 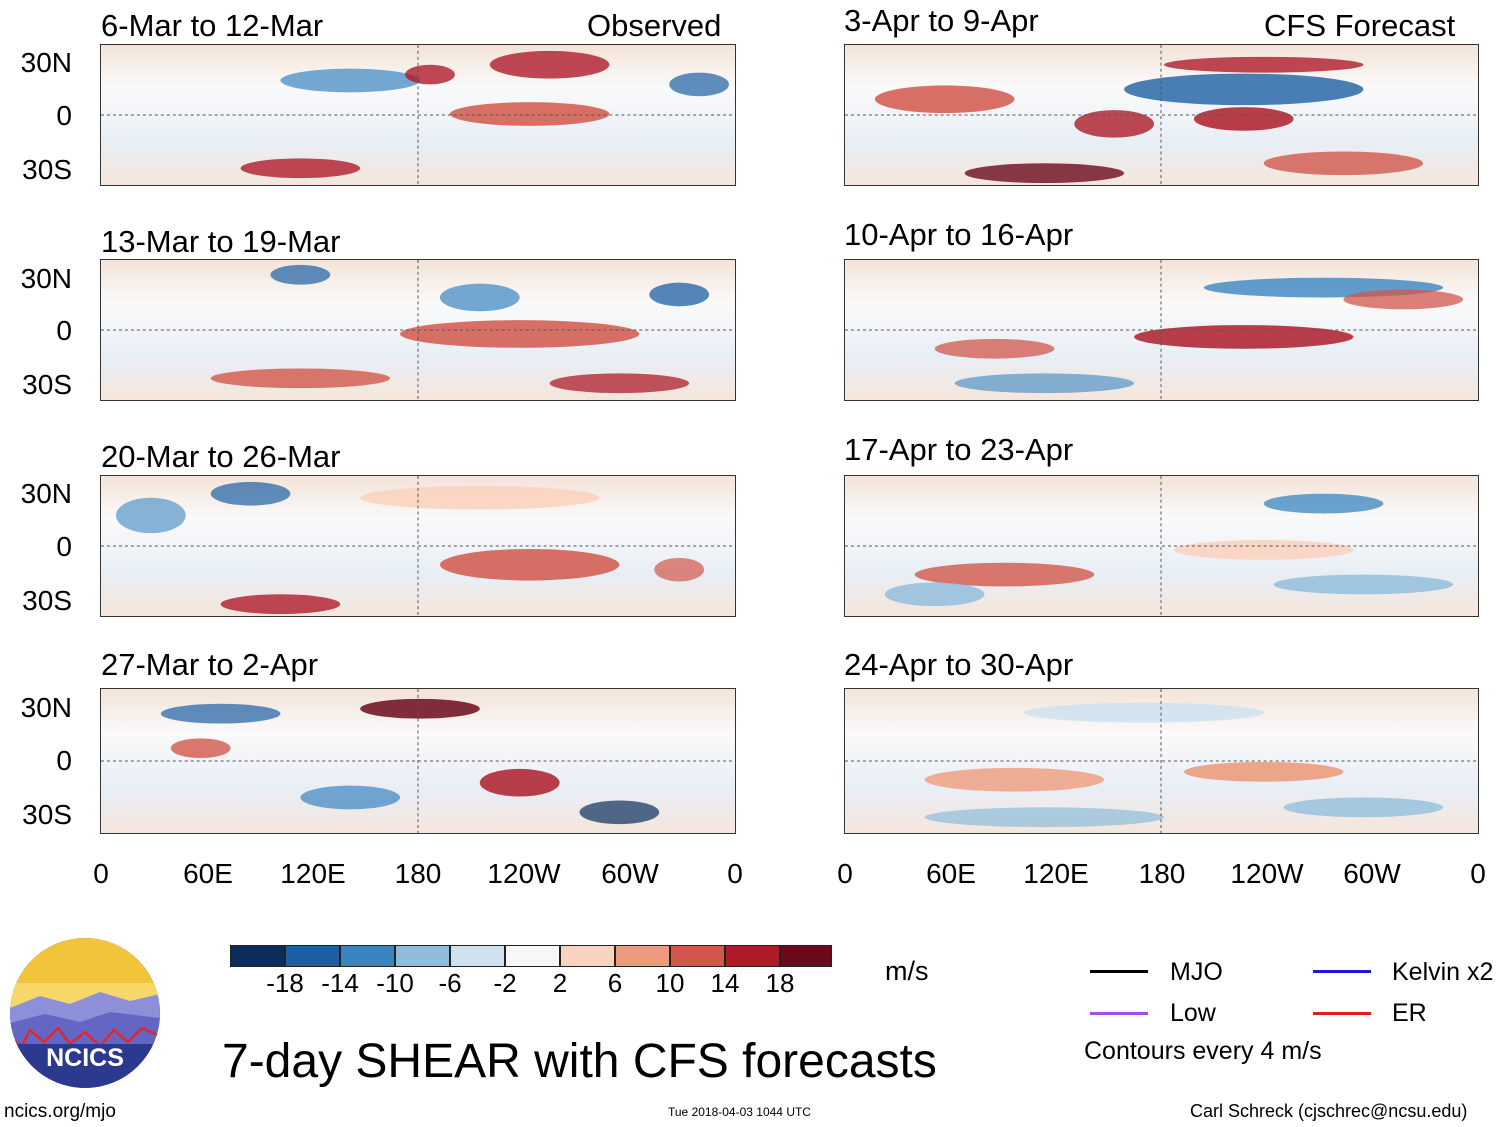 What do you see at coordinates (46, 707) in the screenshot?
I see `ylabel-30n-4: 30N` at bounding box center [46, 707].